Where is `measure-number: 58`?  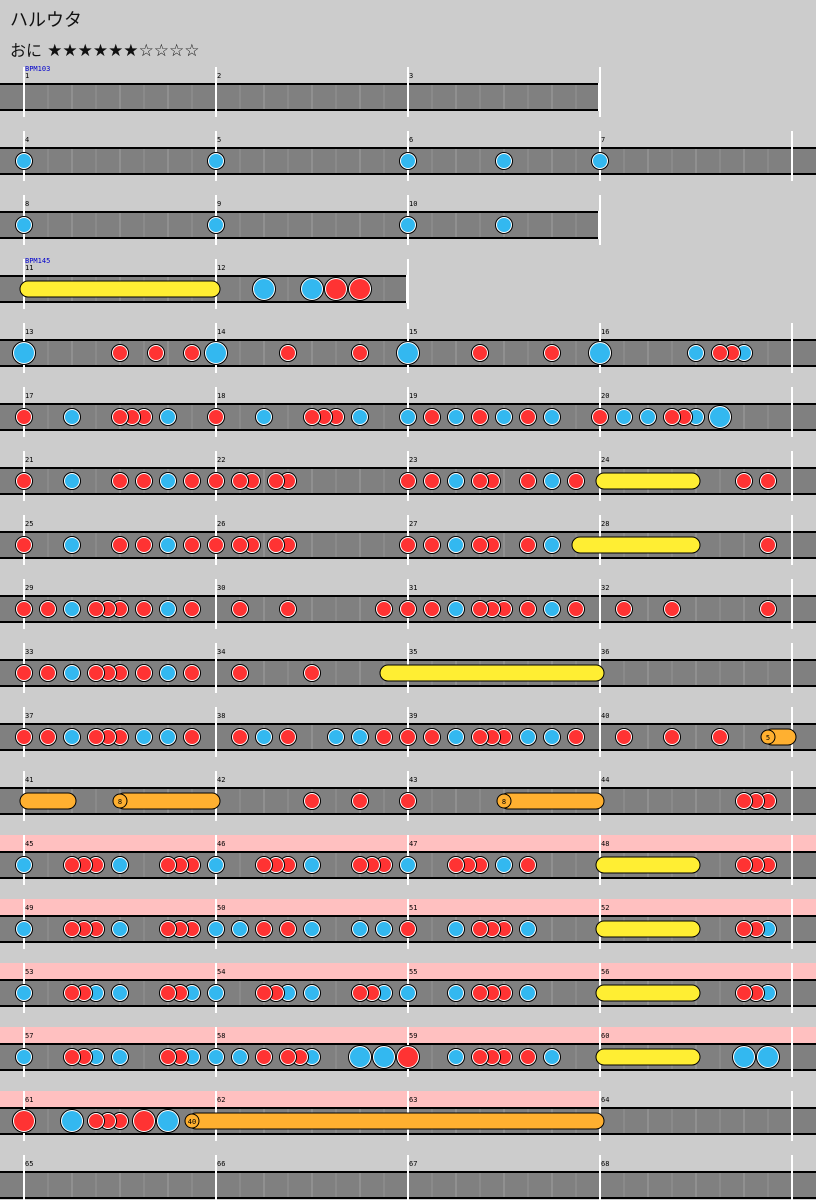
measure-number: 58 is located at coordinates (221, 1036).